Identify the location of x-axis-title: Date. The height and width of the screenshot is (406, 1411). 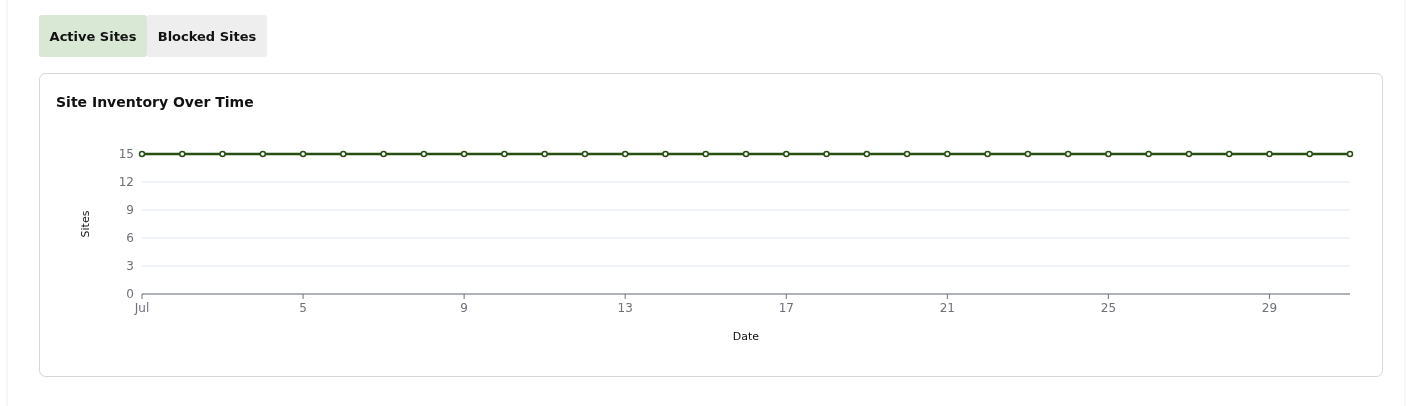
(746, 336).